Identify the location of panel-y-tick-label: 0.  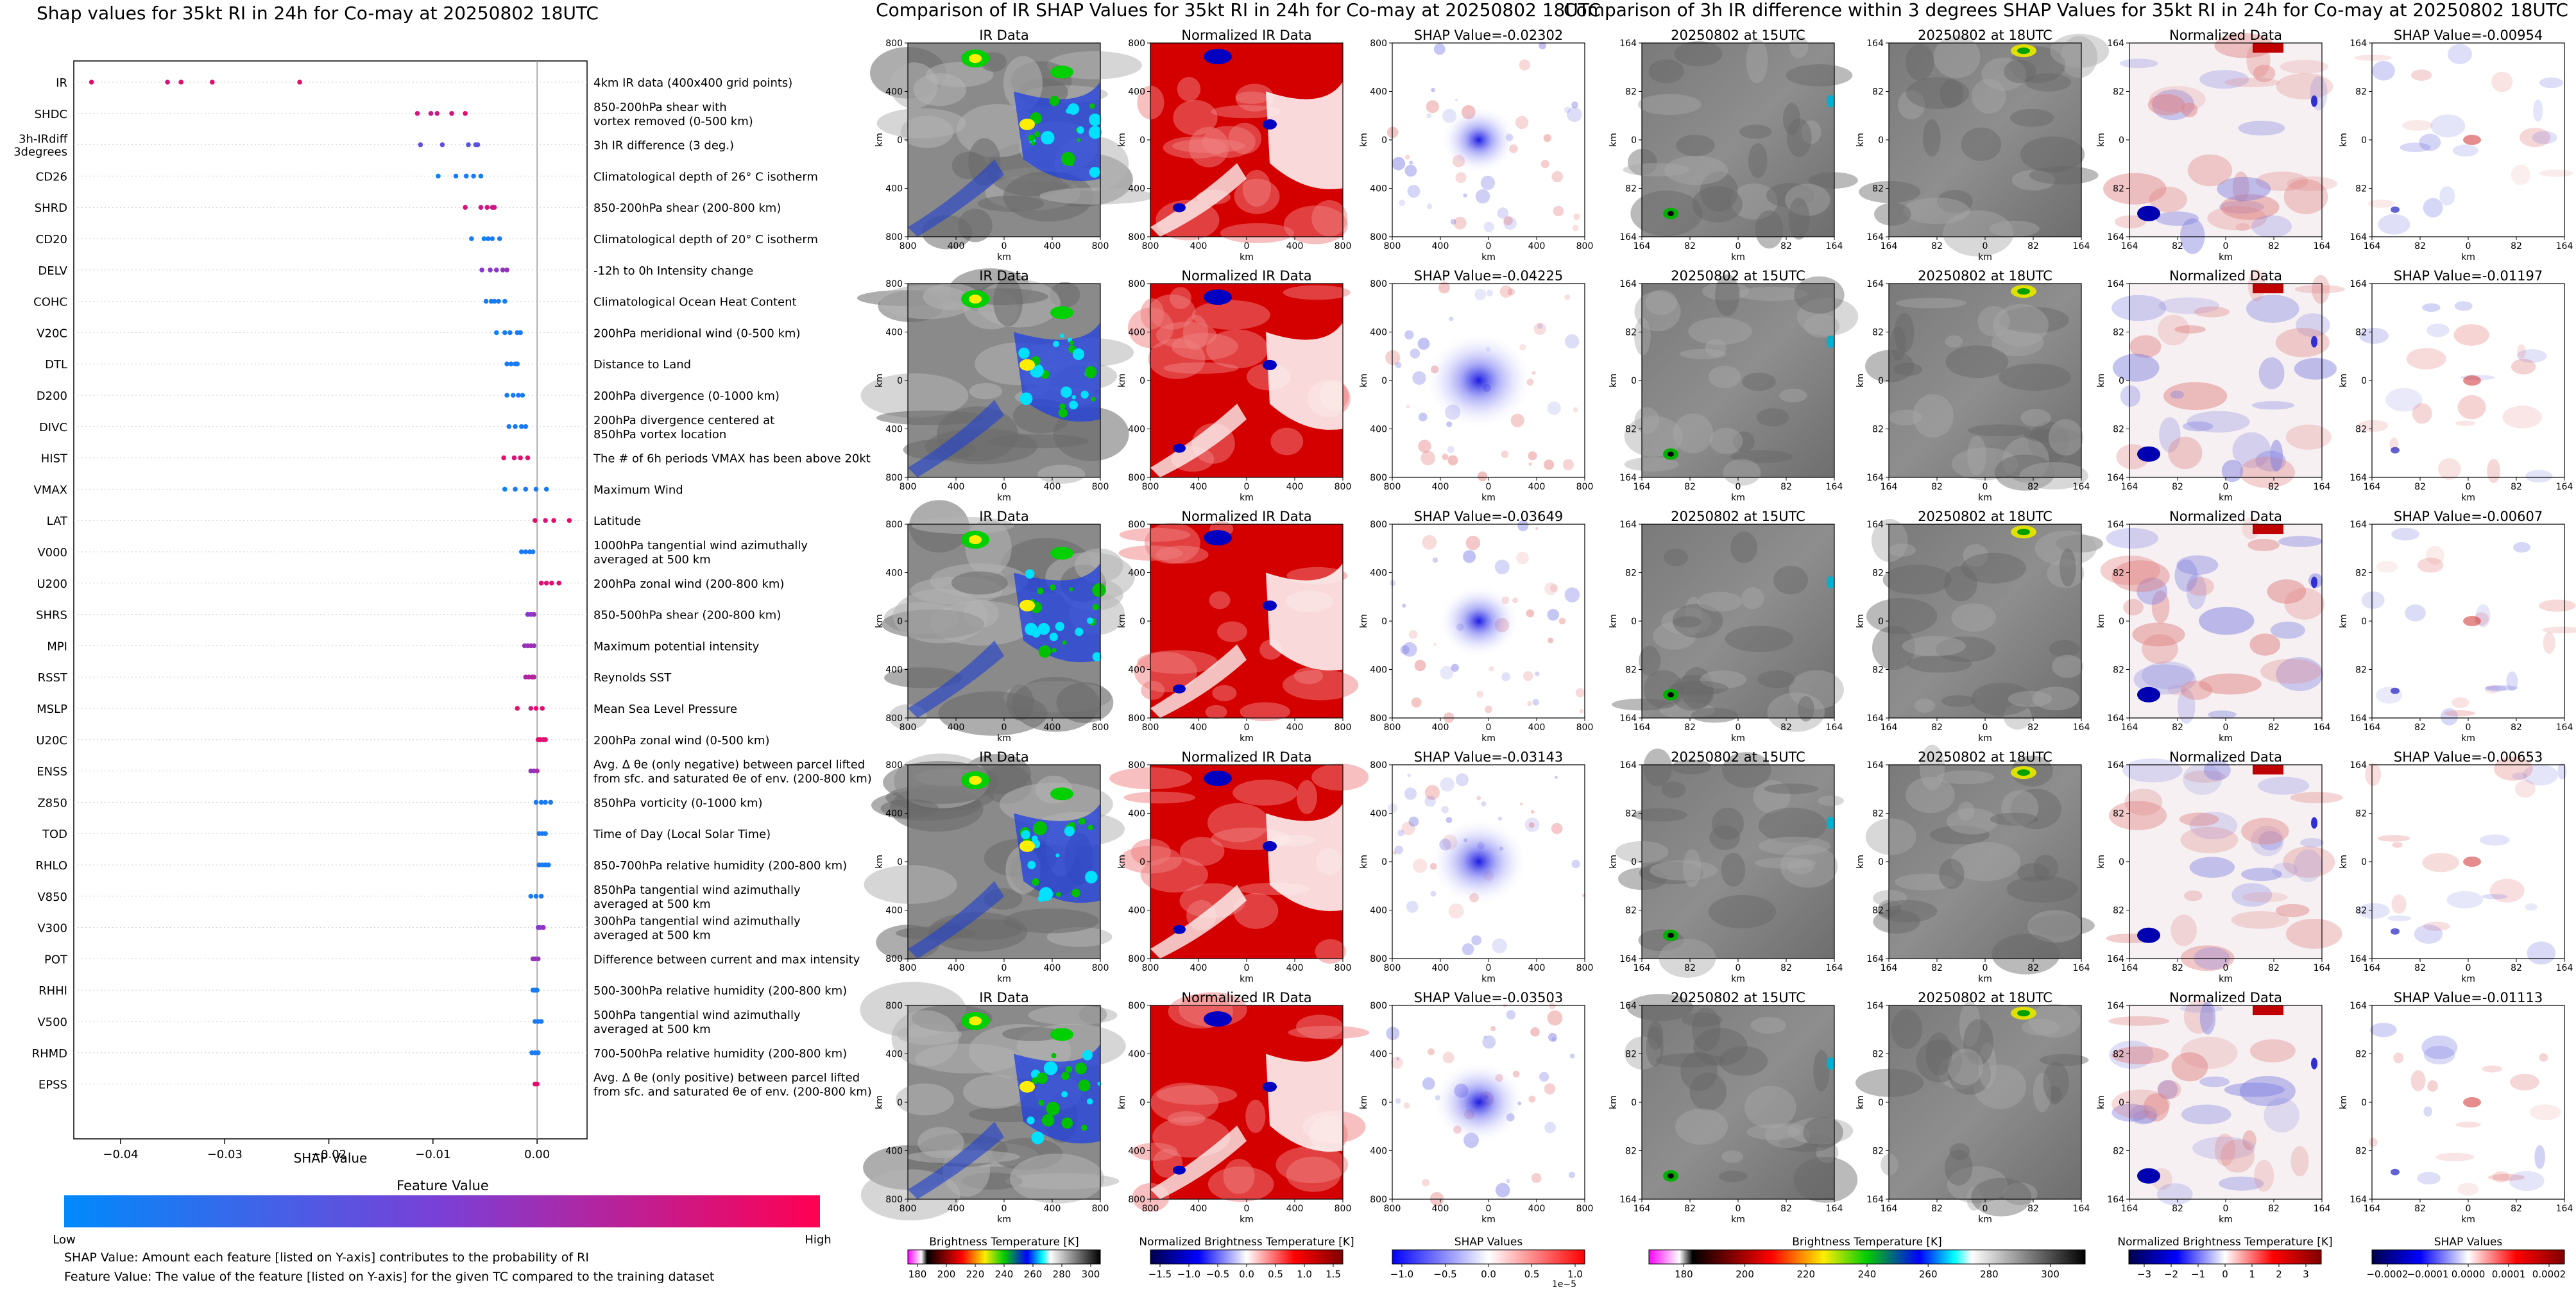
(900, 1103).